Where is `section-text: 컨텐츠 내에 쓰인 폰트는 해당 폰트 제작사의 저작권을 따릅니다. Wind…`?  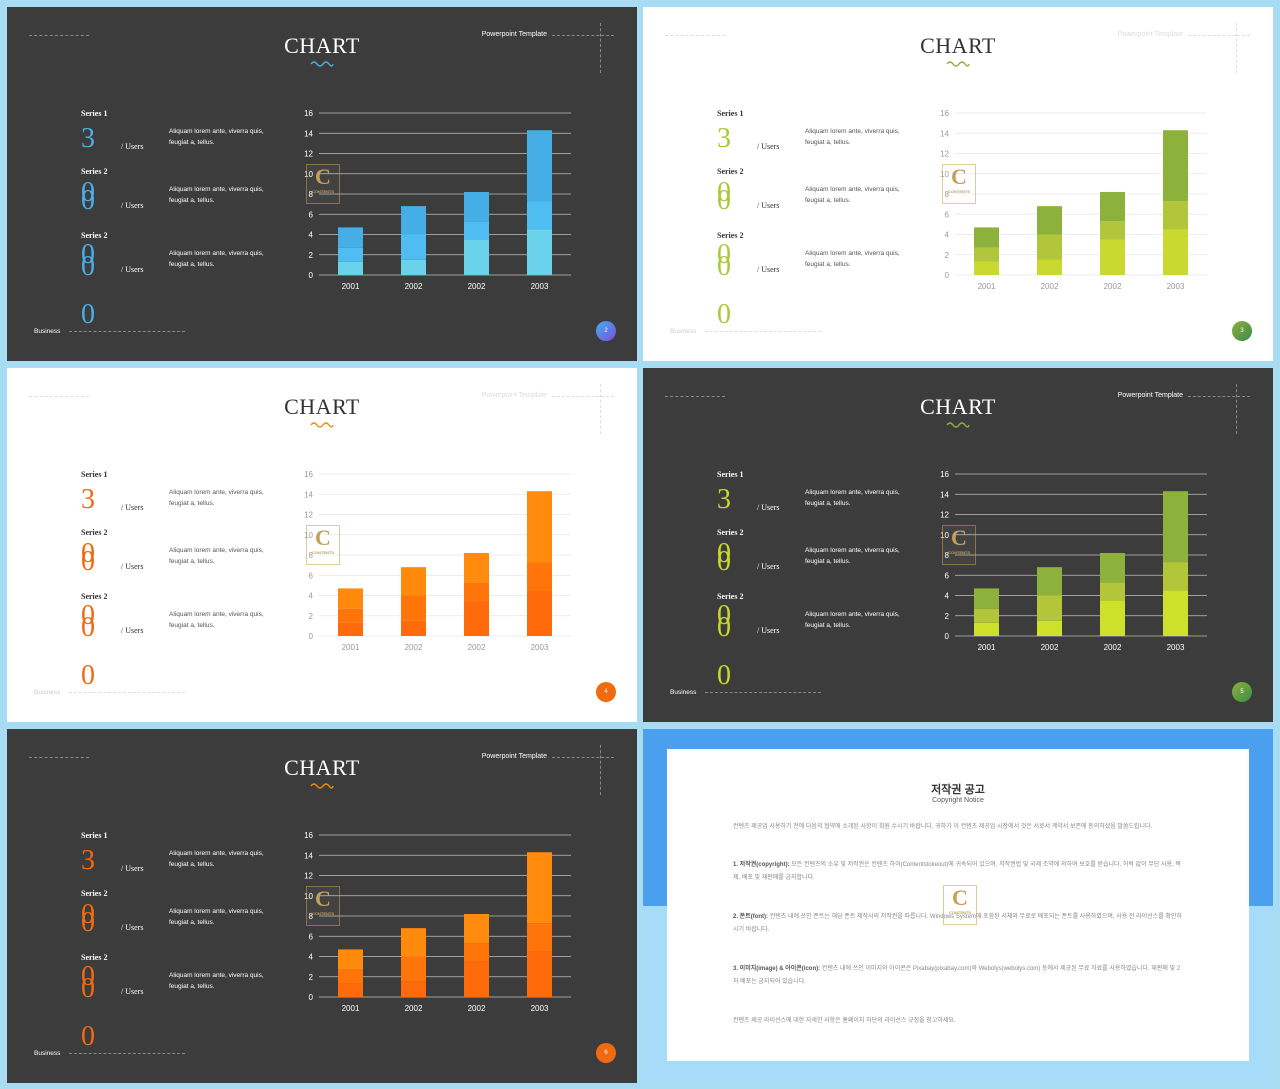 section-text: 컨텐츠 내에 쓰인 폰트는 해당 폰트 제작사의 저작권을 따릅니다. Wind… is located at coordinates (957, 923).